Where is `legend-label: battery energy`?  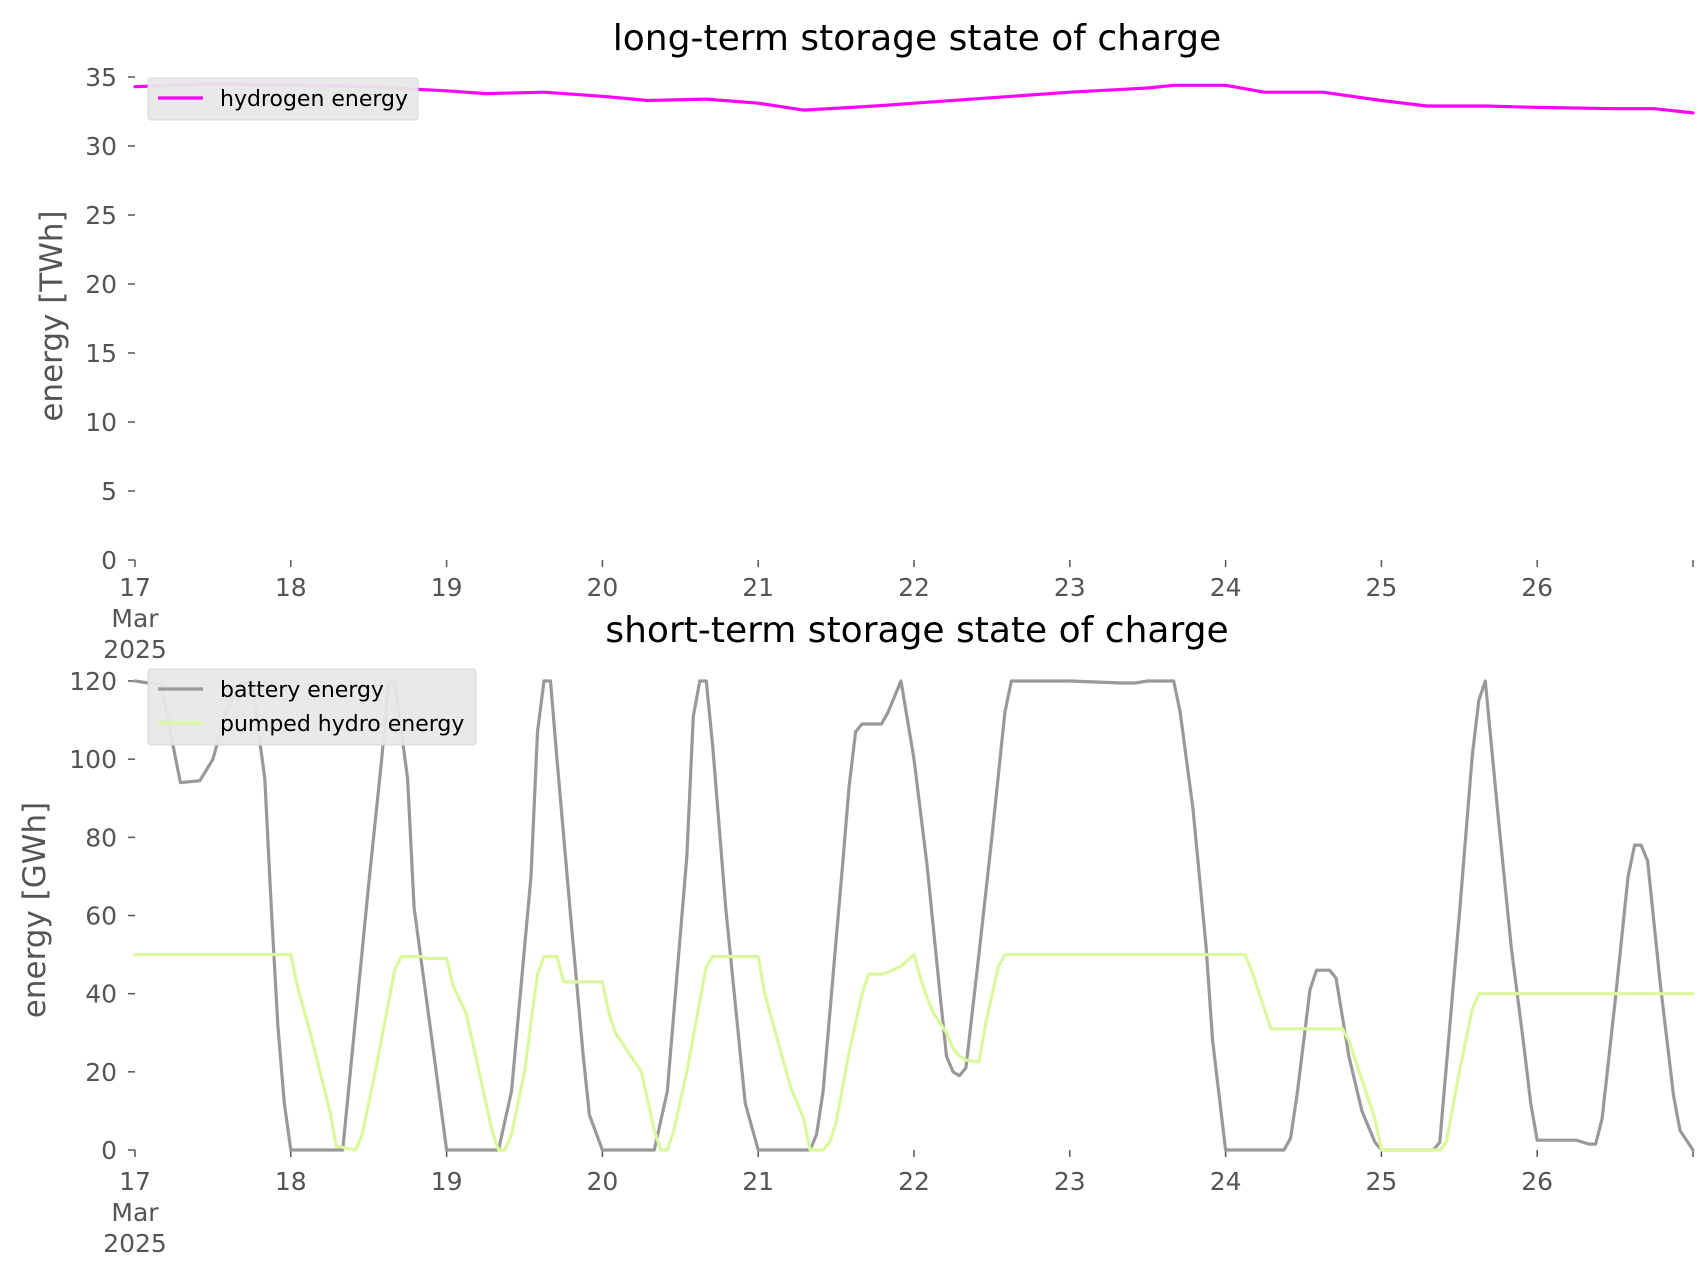 legend-label: battery energy is located at coordinates (302, 690).